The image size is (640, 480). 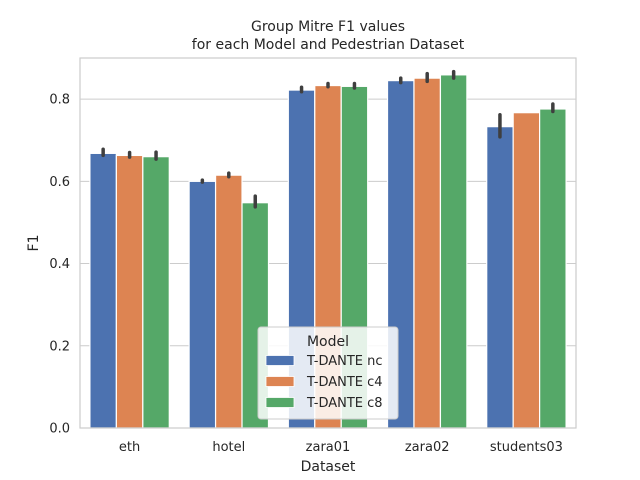 I want to click on y-tick-label: 0.8, so click(x=59, y=100).